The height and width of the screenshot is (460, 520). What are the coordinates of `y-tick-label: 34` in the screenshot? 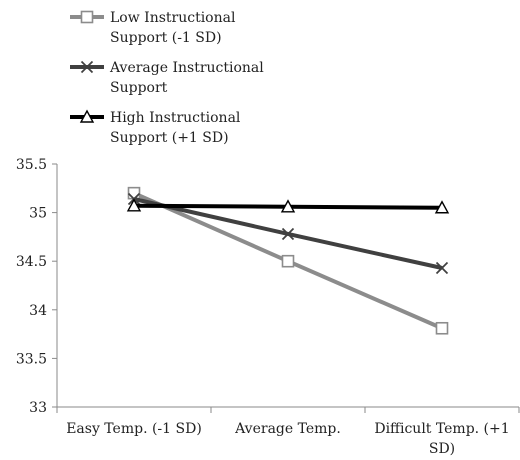 It's located at (38, 311).